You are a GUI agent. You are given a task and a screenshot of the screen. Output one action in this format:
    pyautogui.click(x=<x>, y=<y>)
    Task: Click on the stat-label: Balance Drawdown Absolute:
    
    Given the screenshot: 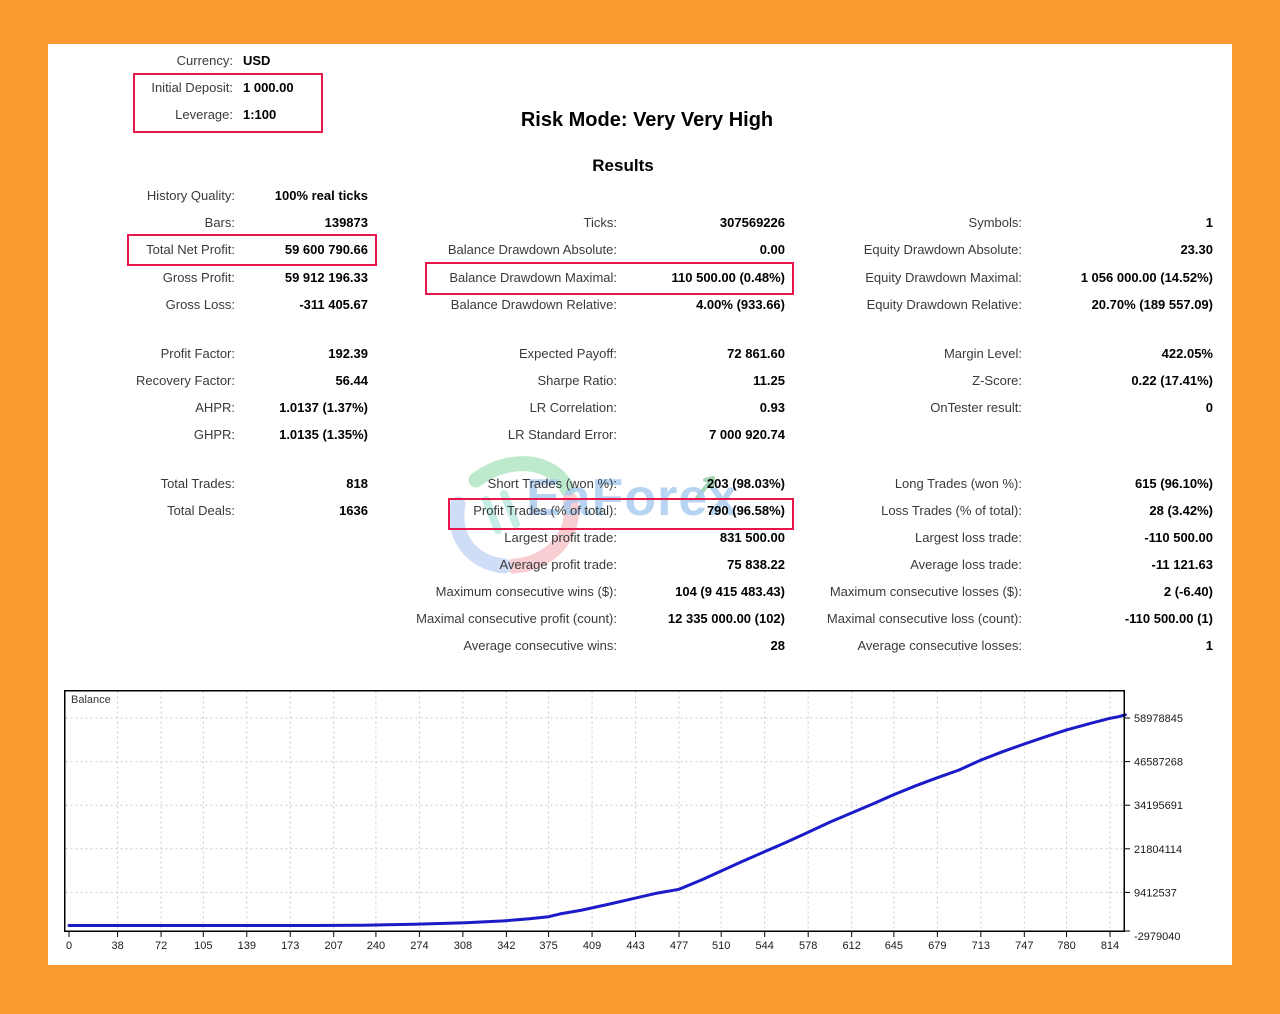 What is the action you would take?
    pyautogui.click(x=532, y=249)
    